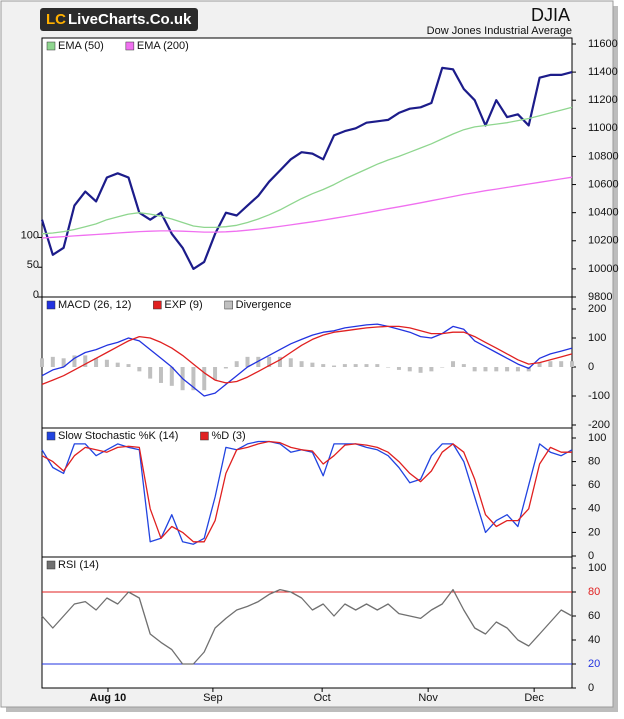 Image resolution: width=624 pixels, height=719 pixels. I want to click on x-tick-label: Aug 10, so click(108, 698).